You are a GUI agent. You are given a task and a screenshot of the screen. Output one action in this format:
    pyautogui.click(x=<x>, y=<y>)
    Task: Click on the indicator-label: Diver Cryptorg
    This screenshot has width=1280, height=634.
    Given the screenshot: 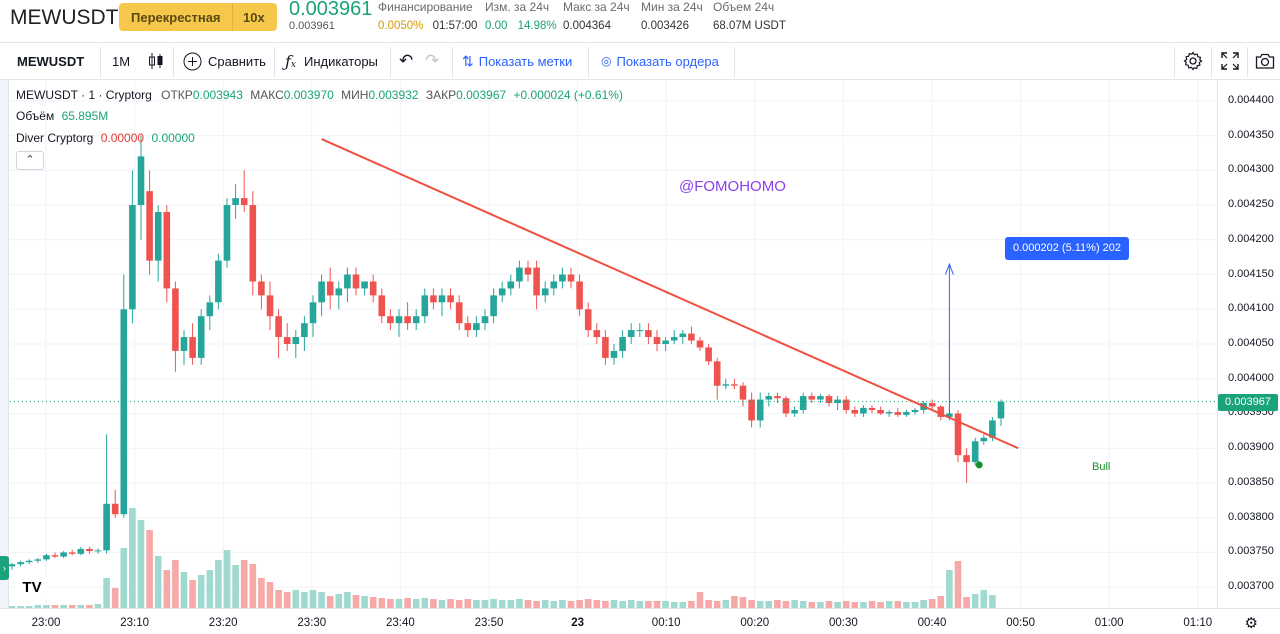 What is the action you would take?
    pyautogui.click(x=55, y=138)
    